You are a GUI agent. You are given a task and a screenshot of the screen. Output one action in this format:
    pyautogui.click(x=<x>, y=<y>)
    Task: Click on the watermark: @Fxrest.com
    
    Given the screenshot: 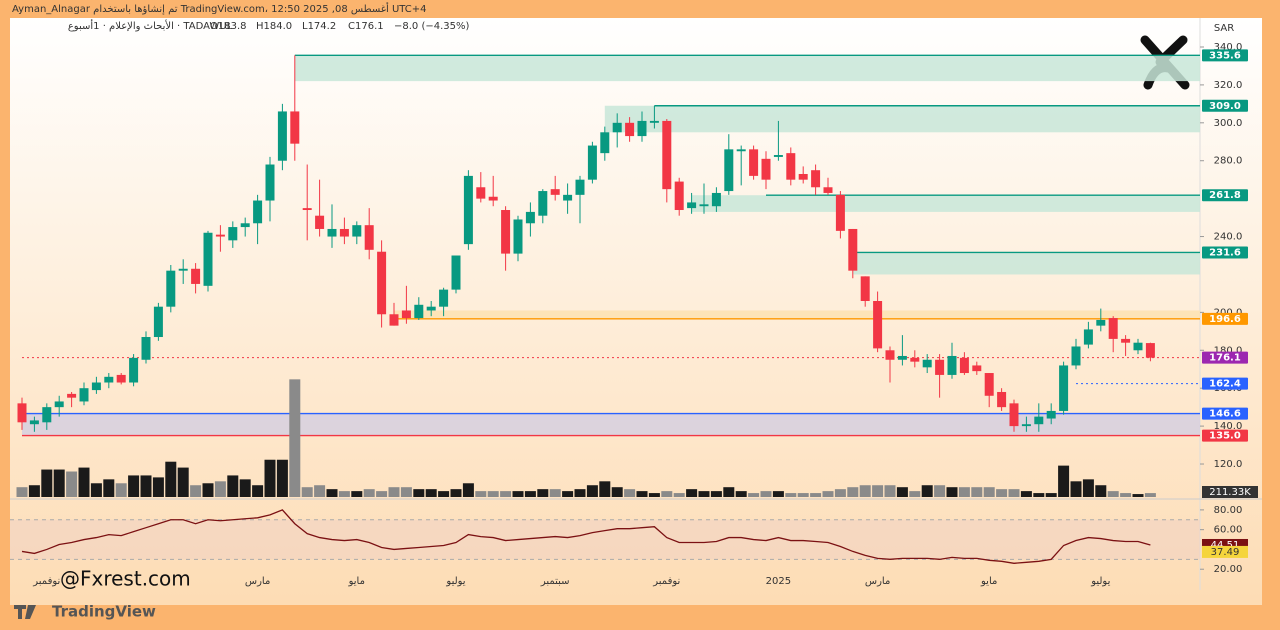 What is the action you would take?
    pyautogui.click(x=125, y=579)
    